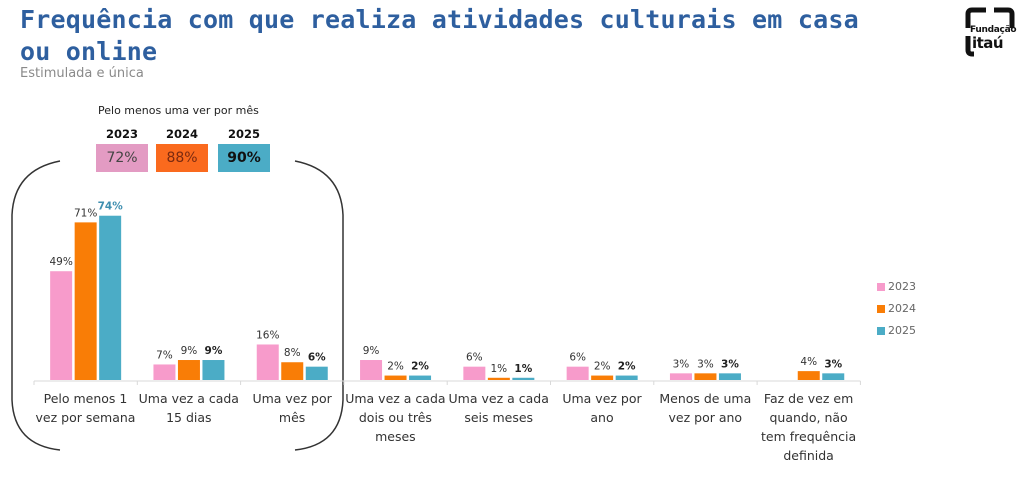 The image size is (1024, 477). I want to click on summary-box-2023: 72%, so click(122, 158).